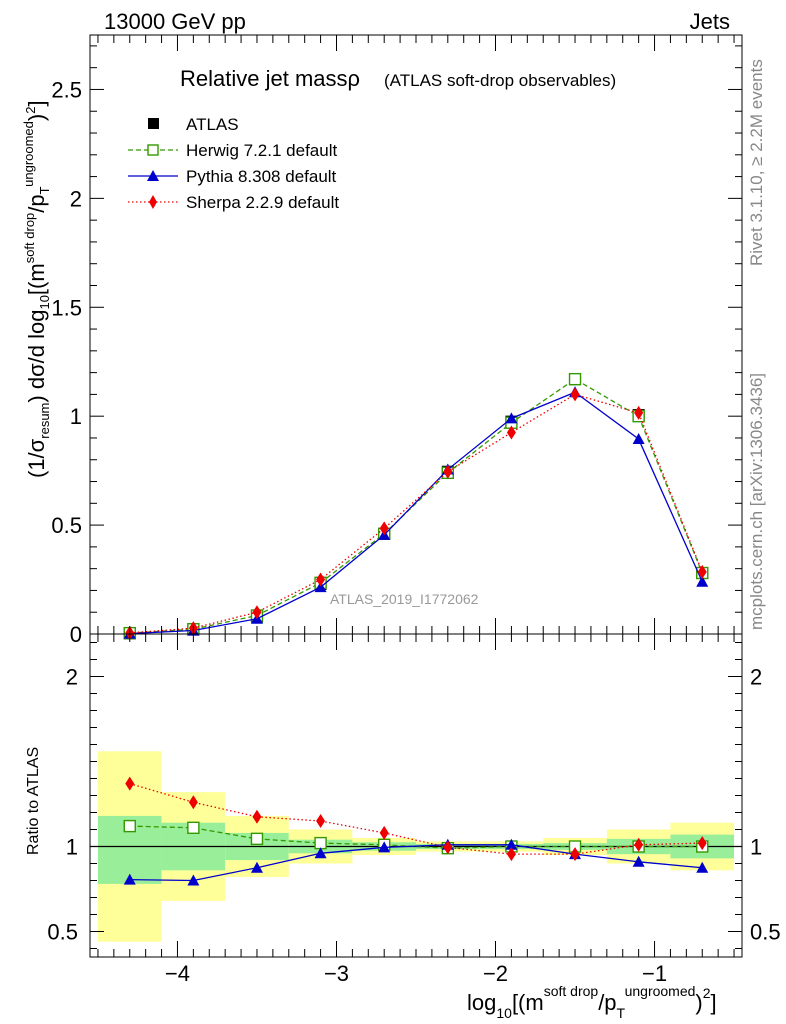  What do you see at coordinates (153, 150) in the screenshot?
I see `legend-marker-herwig` at bounding box center [153, 150].